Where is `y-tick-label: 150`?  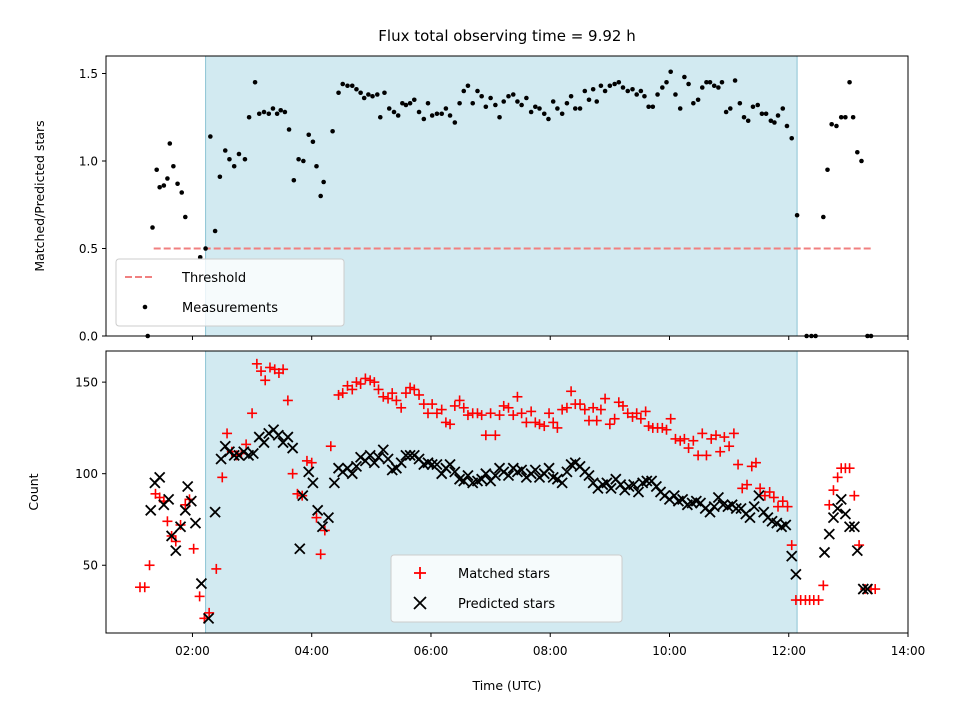
y-tick-label: 150 is located at coordinates (86, 383).